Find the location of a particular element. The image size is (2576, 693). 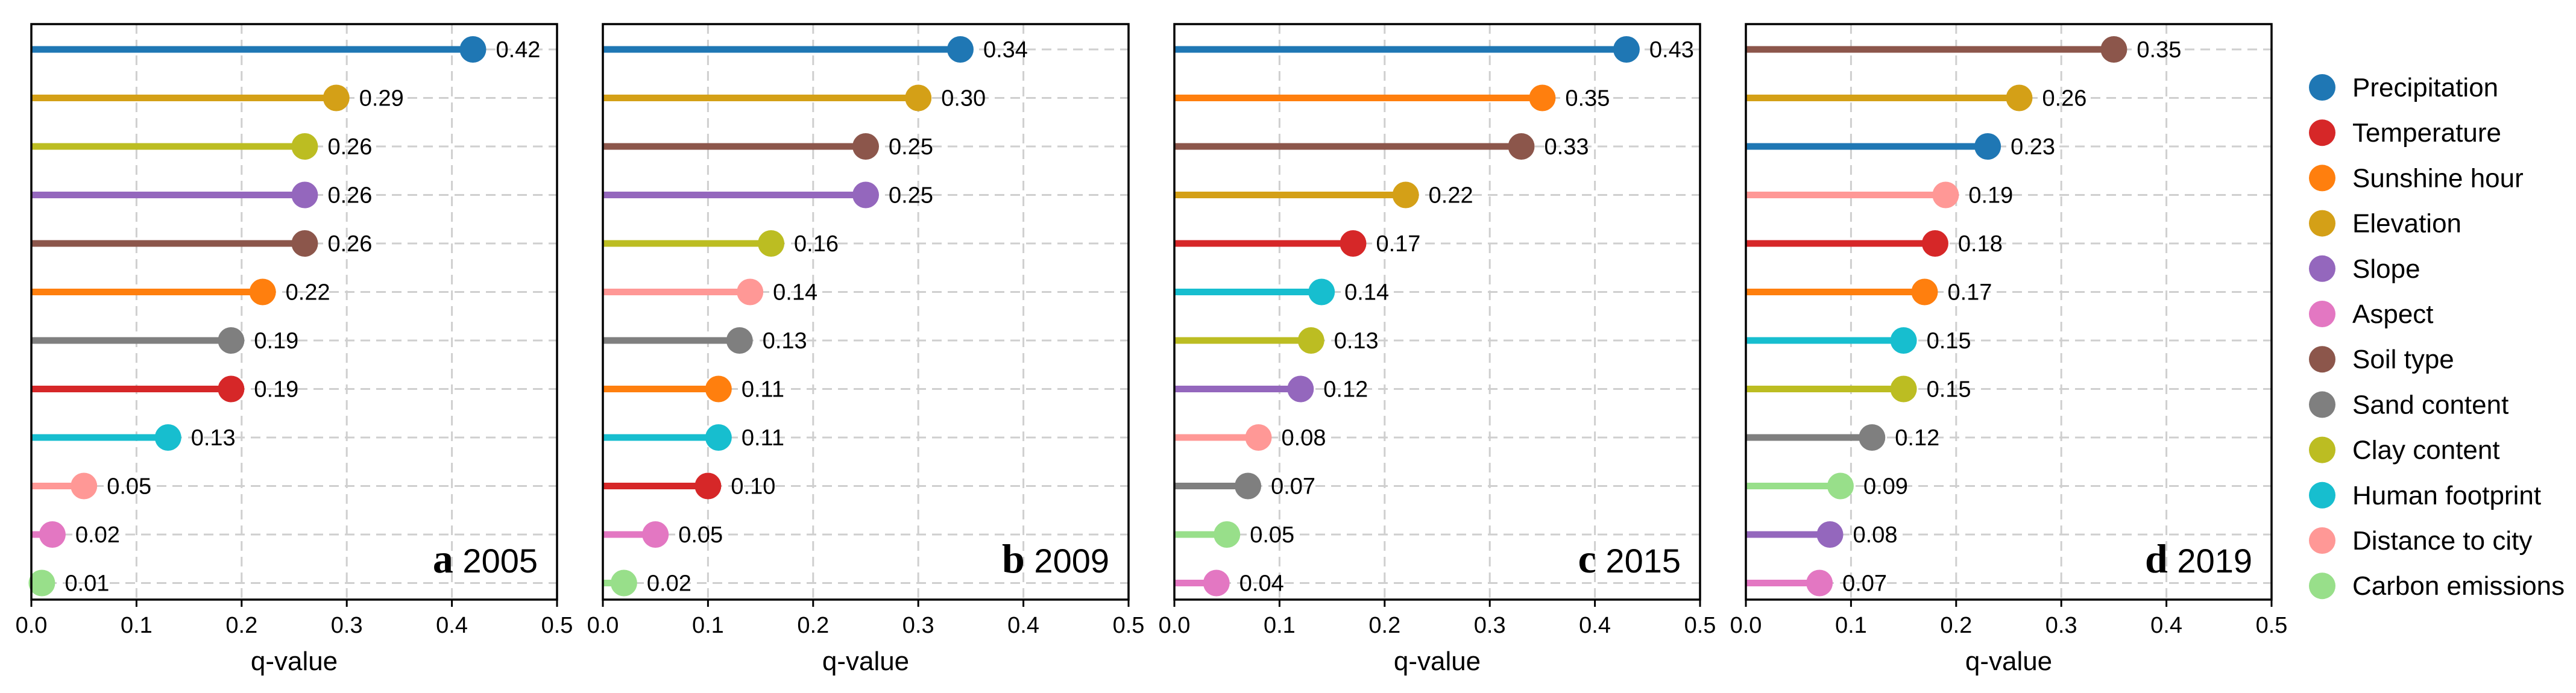

panel-year: 2019 is located at coordinates (2214, 561).